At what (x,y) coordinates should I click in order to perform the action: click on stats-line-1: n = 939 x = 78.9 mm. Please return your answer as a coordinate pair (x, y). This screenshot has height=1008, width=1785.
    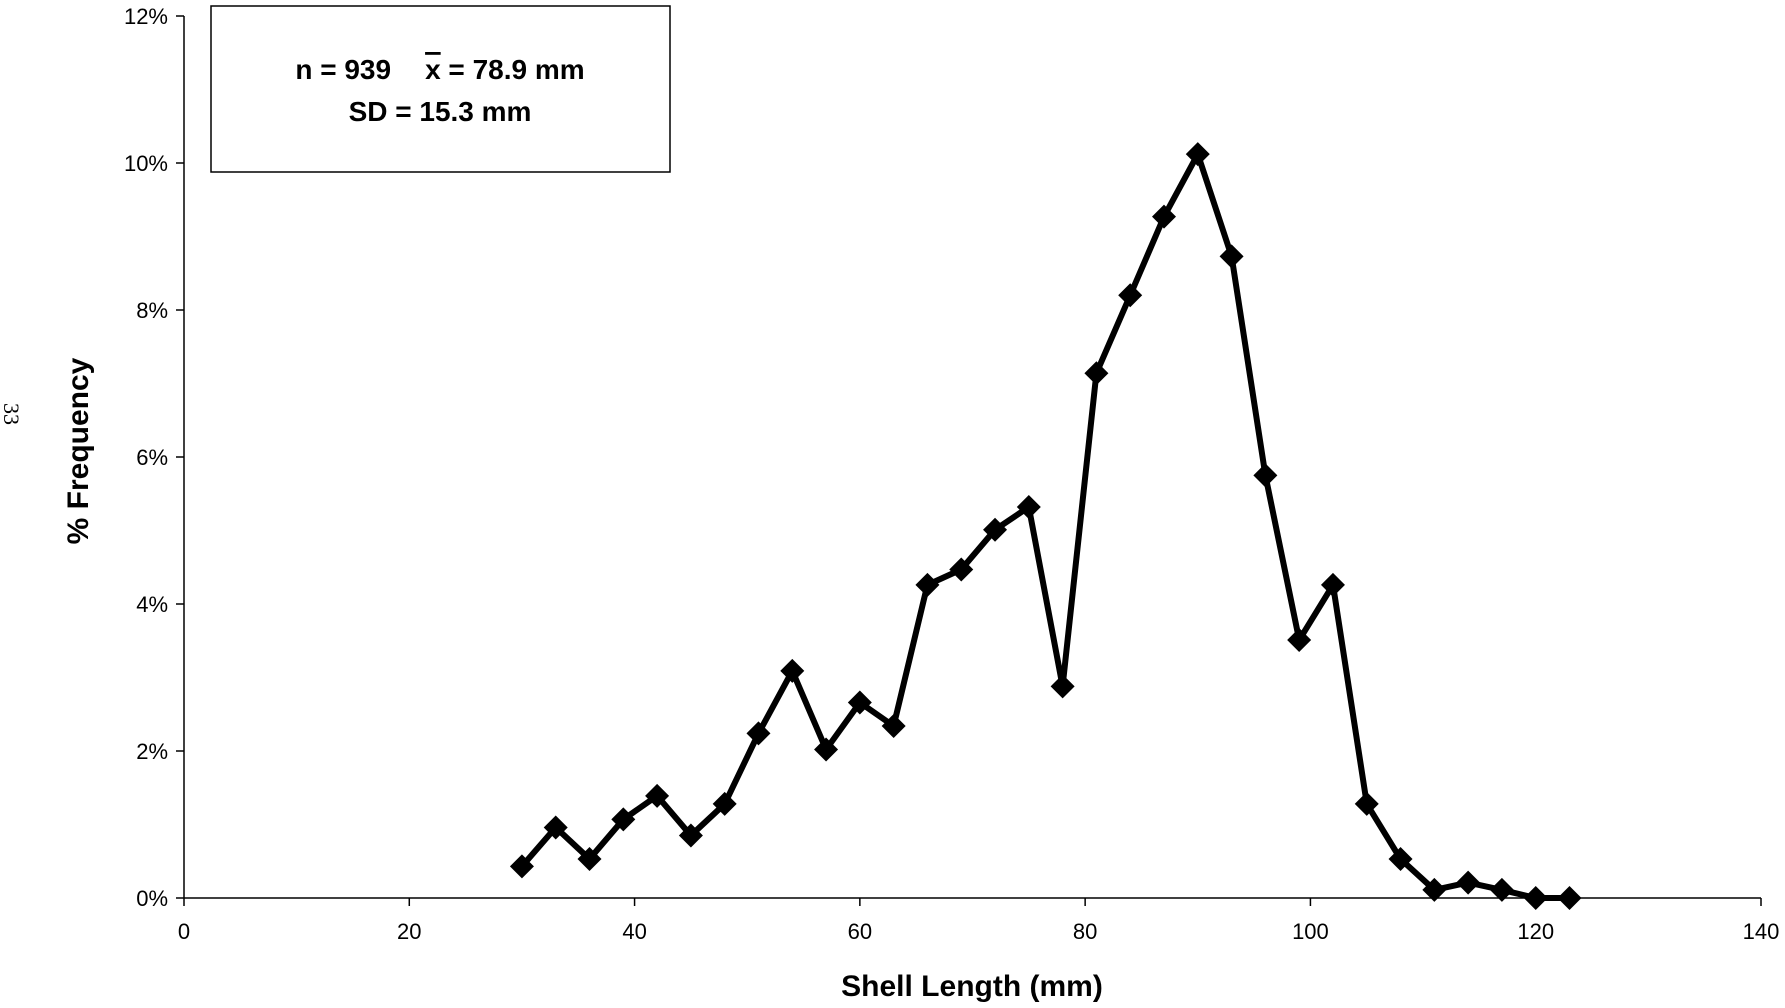
    Looking at the image, I should click on (439, 69).